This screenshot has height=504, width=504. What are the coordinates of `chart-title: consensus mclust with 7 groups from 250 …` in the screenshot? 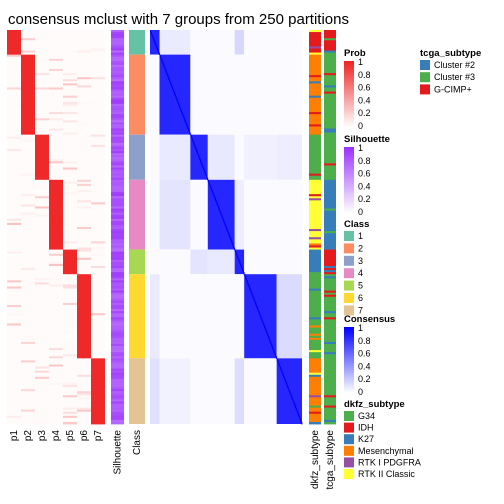 It's located at (178, 19).